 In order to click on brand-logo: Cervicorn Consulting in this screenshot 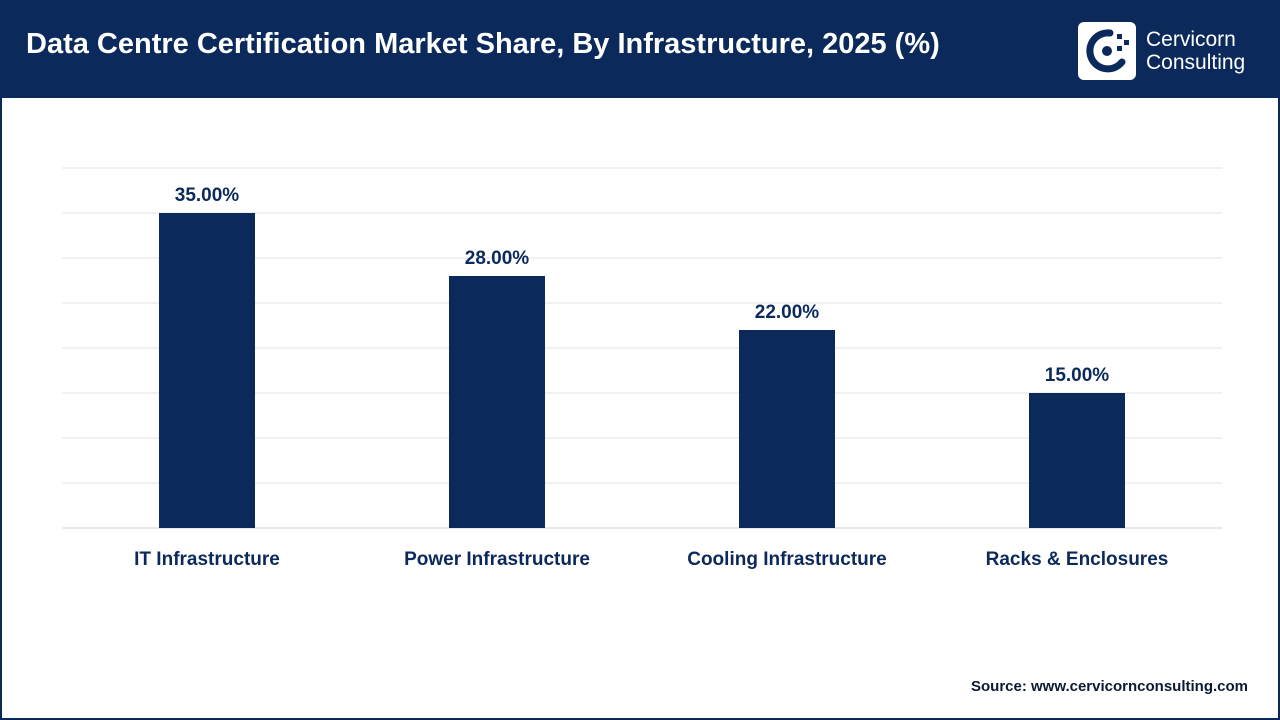, I will do `click(1170, 51)`.